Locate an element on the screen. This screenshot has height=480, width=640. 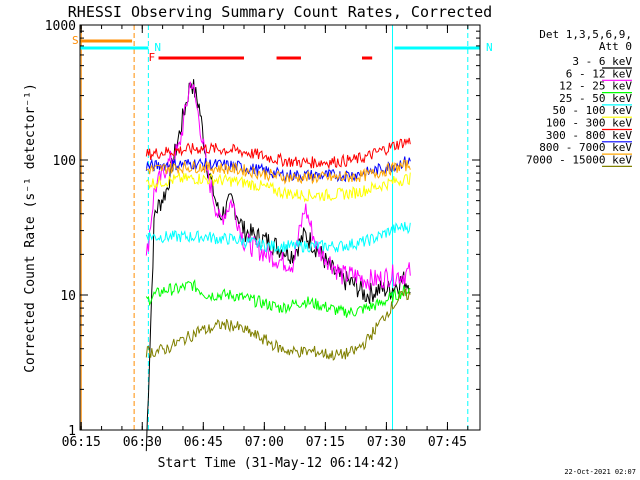
legend-label: 800 - 7000 keV is located at coordinates (585, 147).